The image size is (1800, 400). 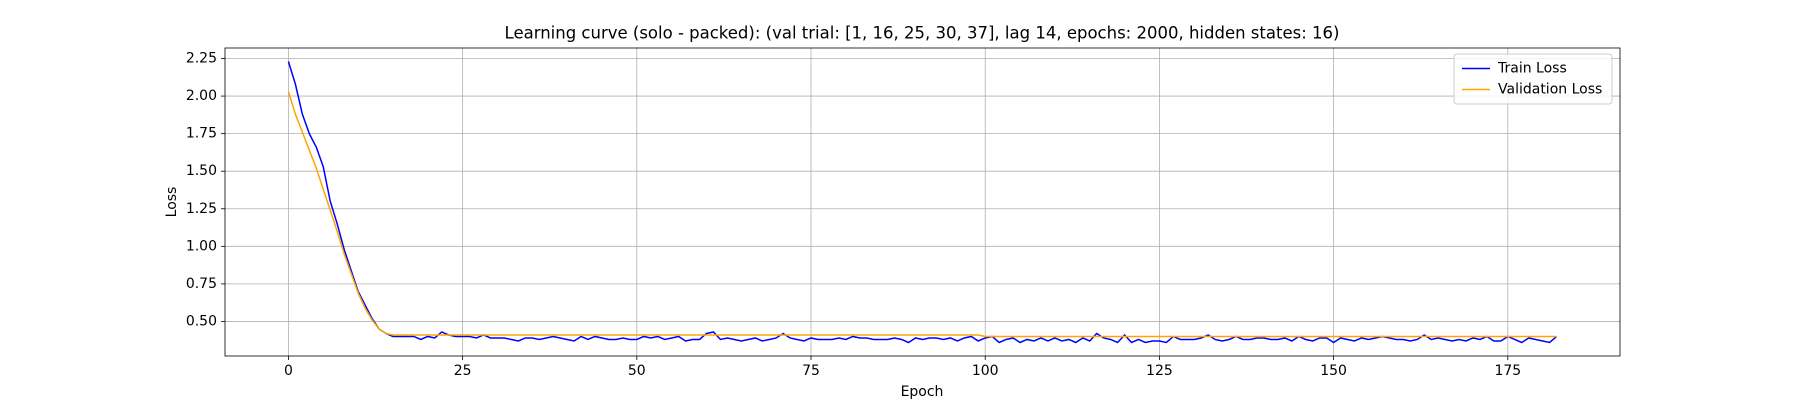 What do you see at coordinates (201, 134) in the screenshot?
I see `y-tick-label: 1.75` at bounding box center [201, 134].